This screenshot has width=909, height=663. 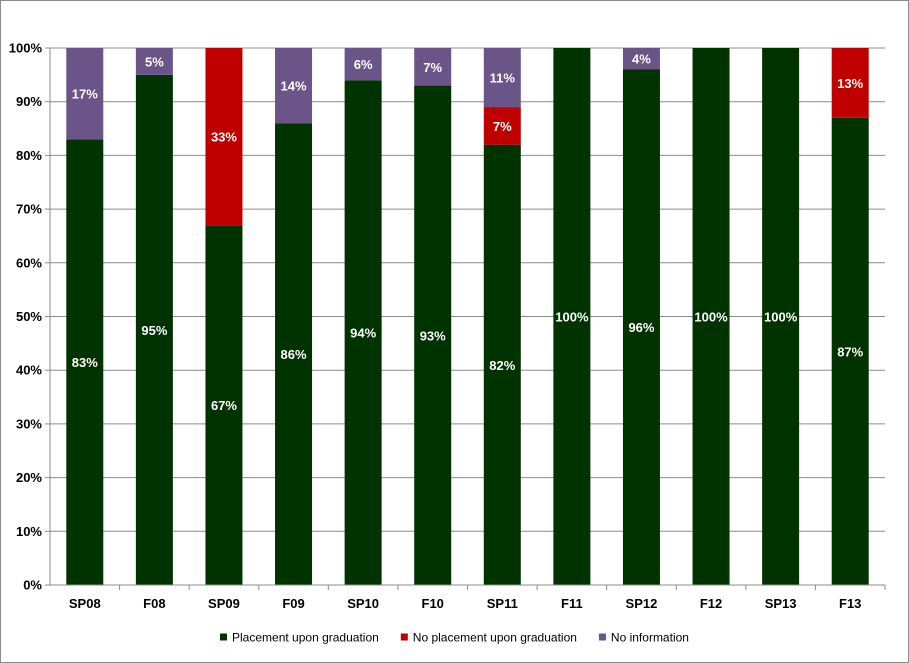 I want to click on x-tick-label: SP08, so click(x=85, y=603).